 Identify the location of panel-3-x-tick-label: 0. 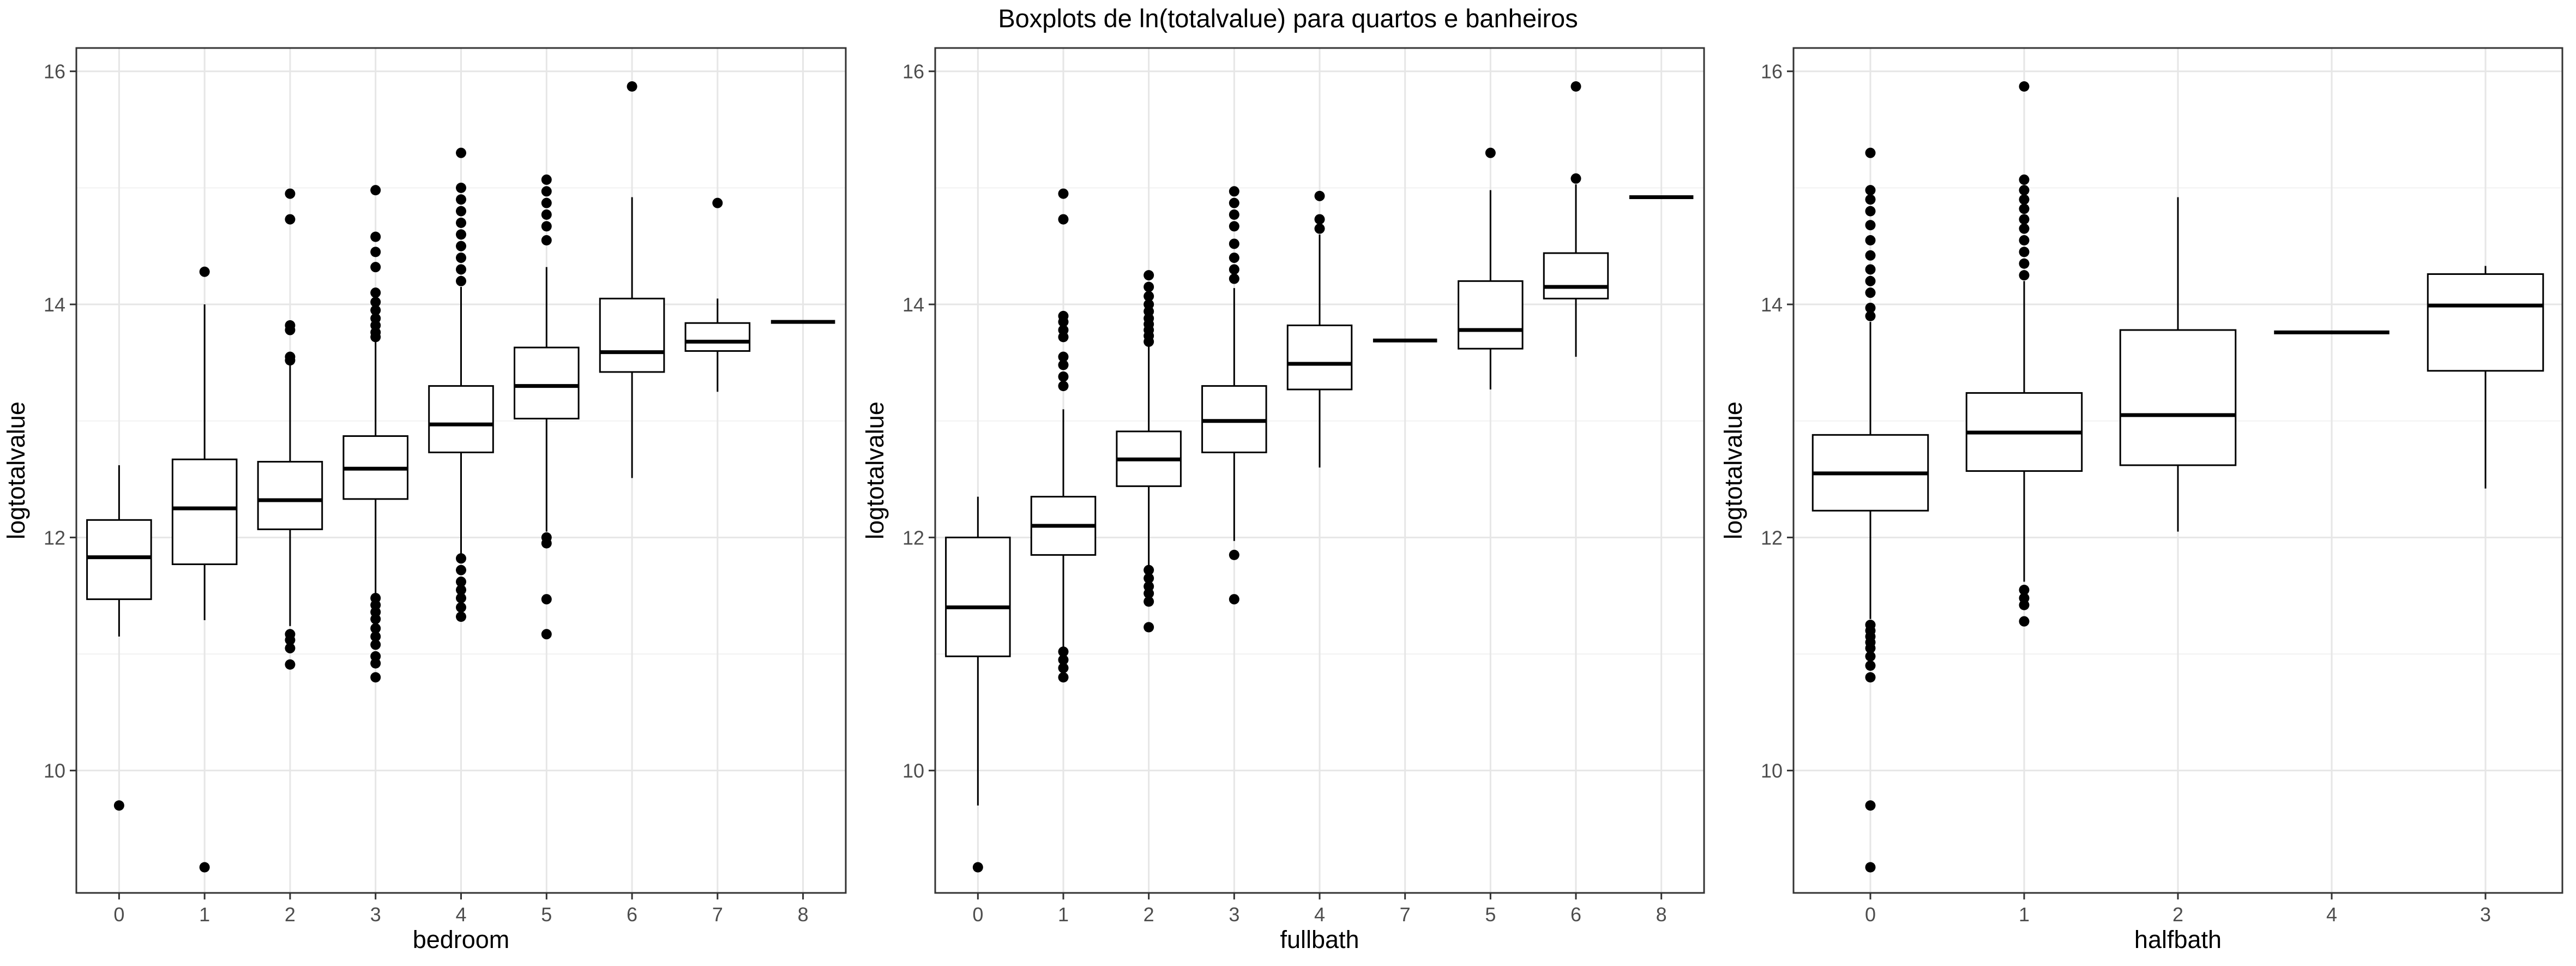
(1870, 914).